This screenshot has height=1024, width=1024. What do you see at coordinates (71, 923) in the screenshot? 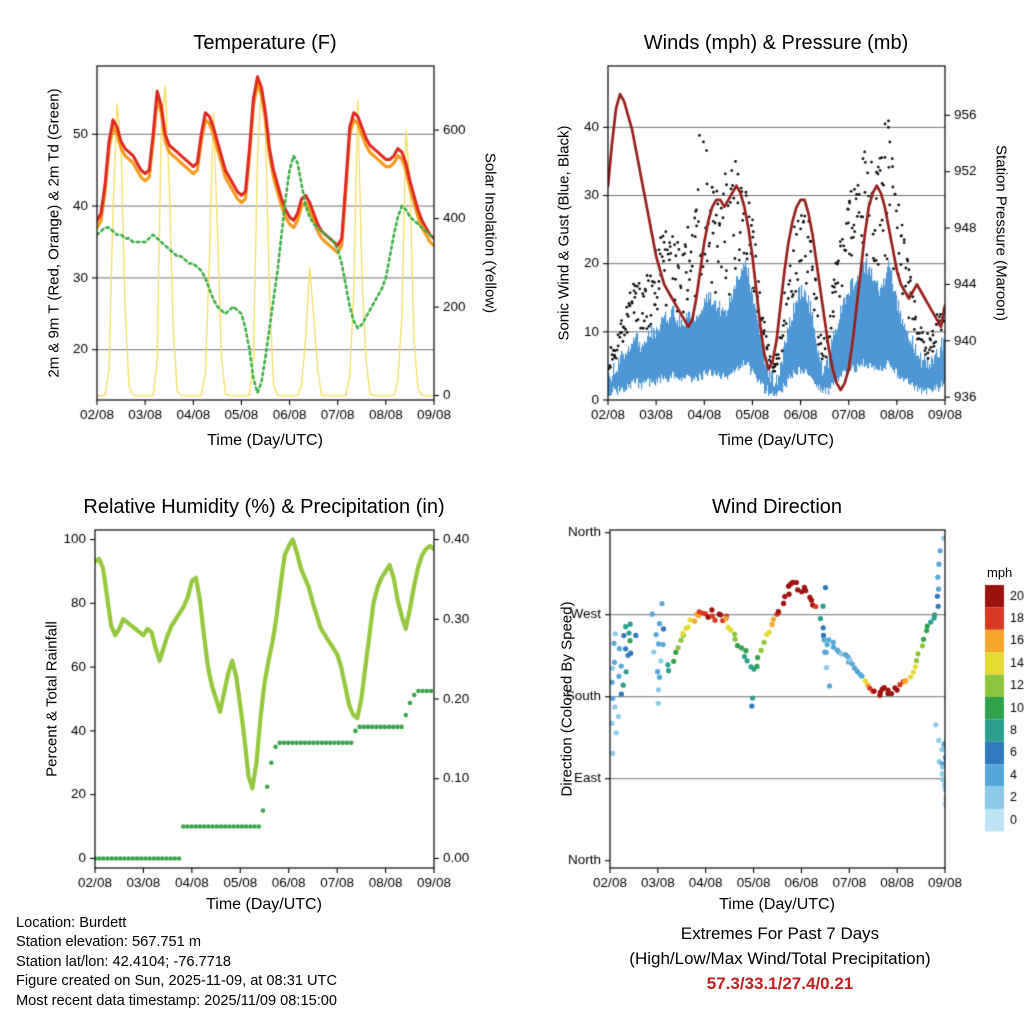
I see `station-location-line: Location: Burdett` at bounding box center [71, 923].